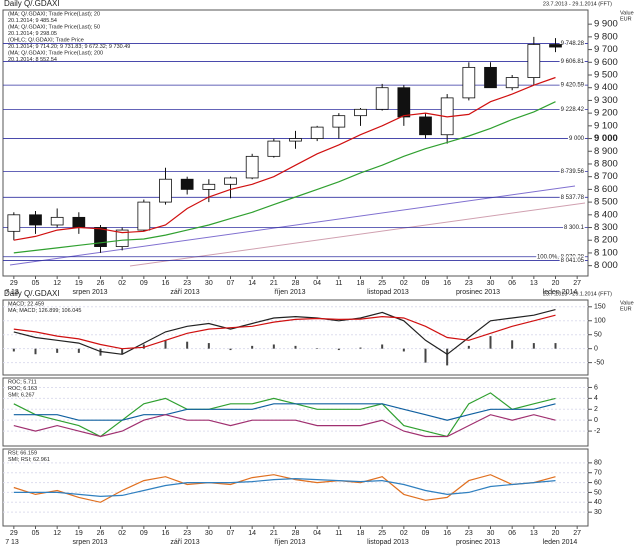 The height and width of the screenshot is (547, 640). I want to click on legend-entry: ROC; 6.163, so click(22, 389).